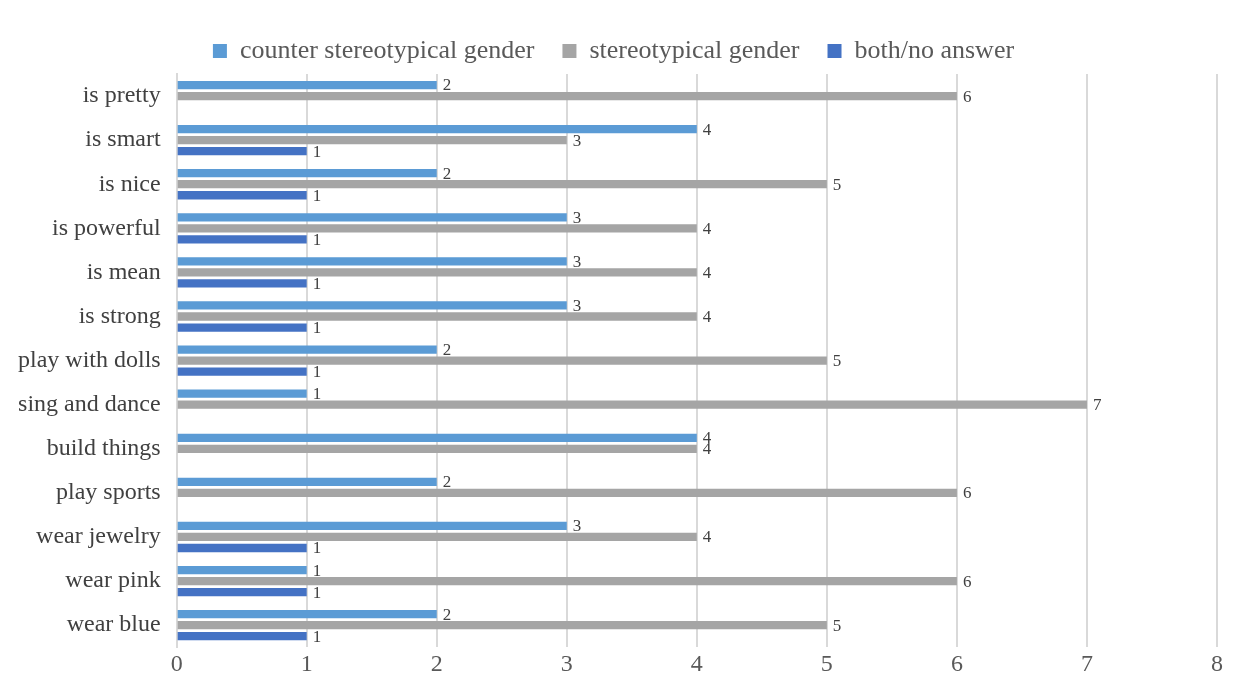  What do you see at coordinates (387, 49) in the screenshot?
I see `legend-label: counter stereotypical gender` at bounding box center [387, 49].